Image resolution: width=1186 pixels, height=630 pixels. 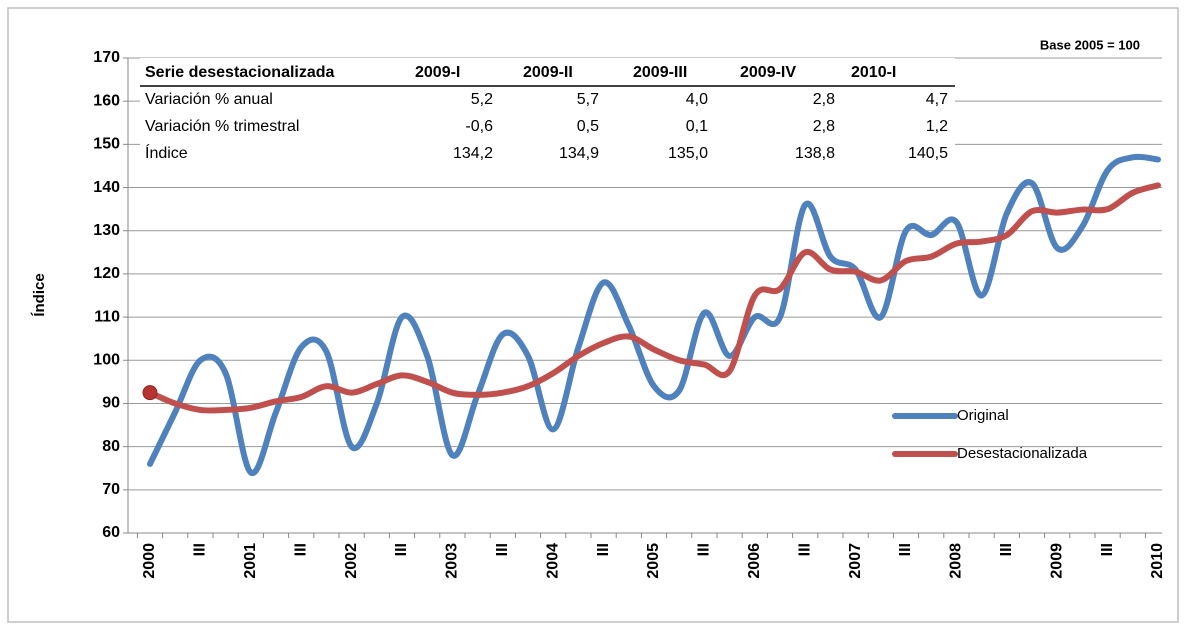 What do you see at coordinates (688, 153) in the screenshot?
I see `table-cell: 135,0` at bounding box center [688, 153].